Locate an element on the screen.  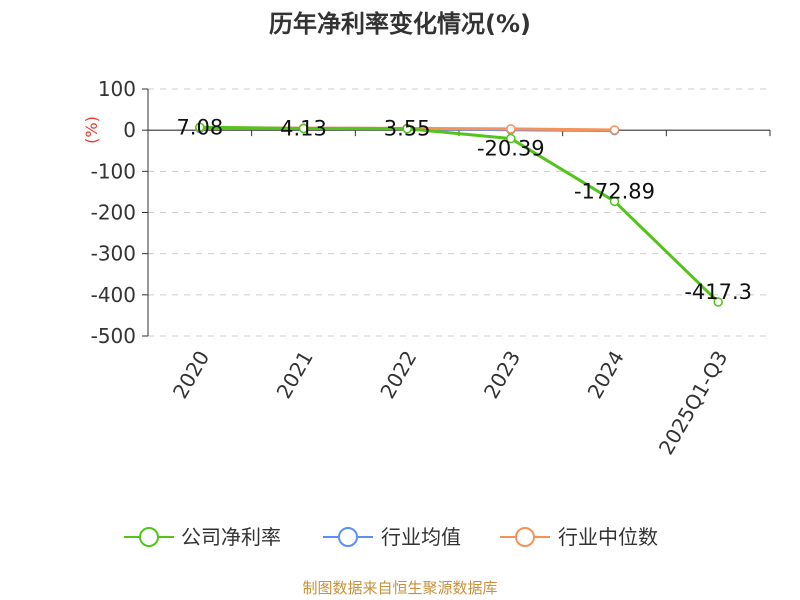
legend-label: 行业均值 is located at coordinates (421, 537).